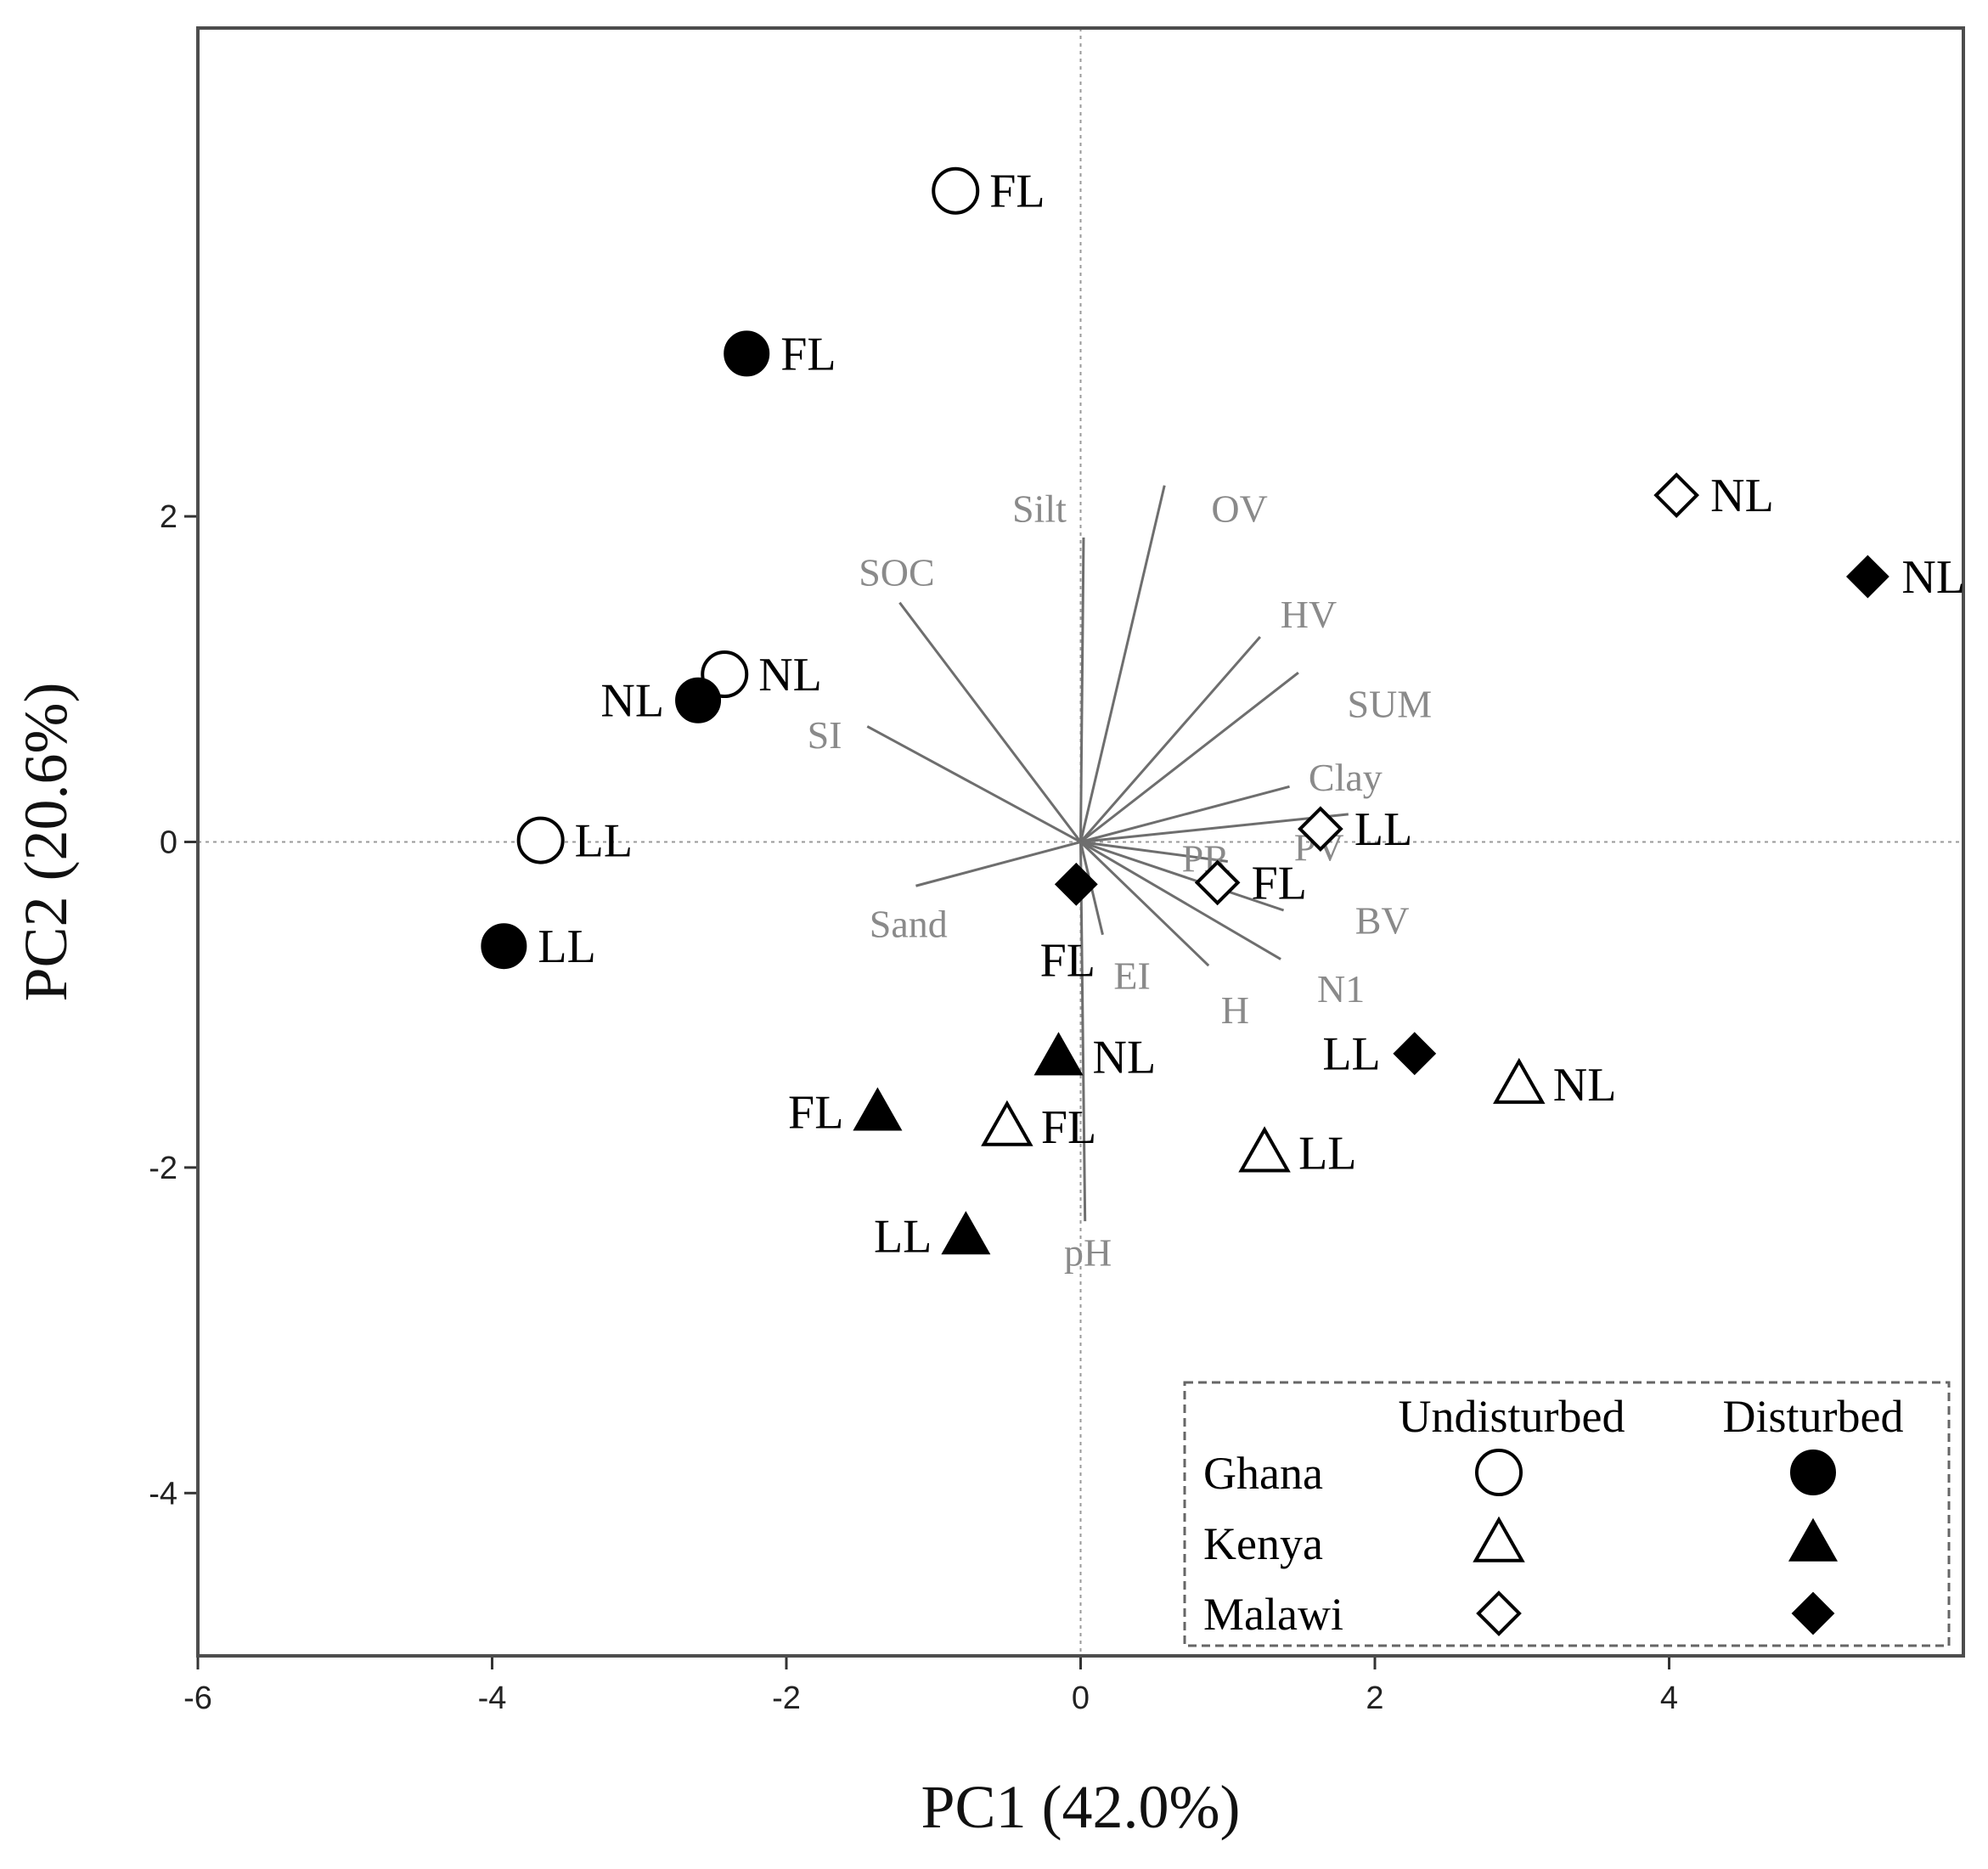 The width and height of the screenshot is (1988, 1869). I want to click on loading-vector-pr, so click(1154, 852).